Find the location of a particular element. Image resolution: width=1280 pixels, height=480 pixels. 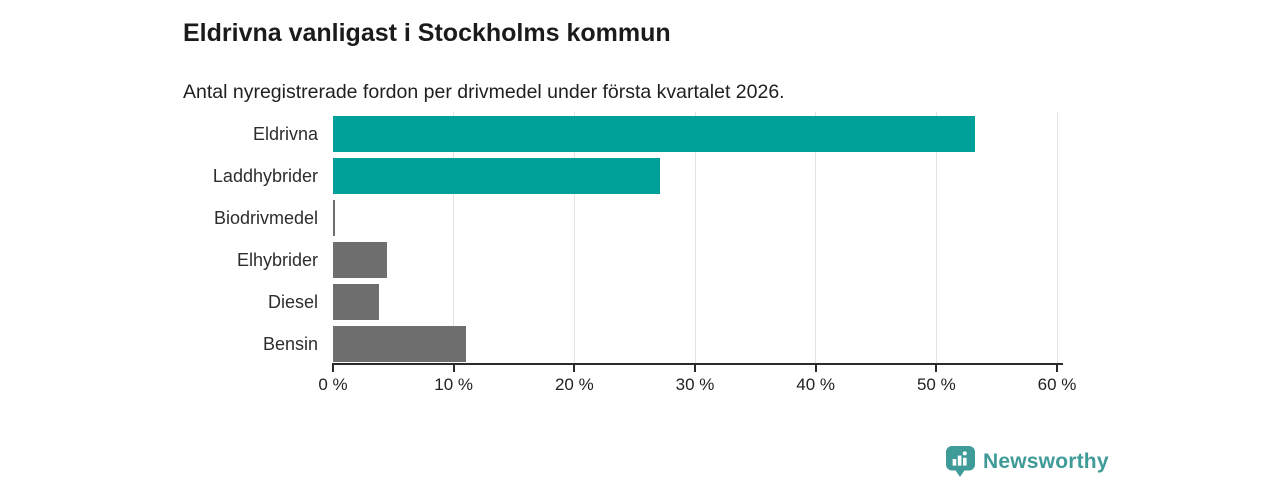

category-label-biodrivmedel: Biodrivmedel is located at coordinates (265, 218).